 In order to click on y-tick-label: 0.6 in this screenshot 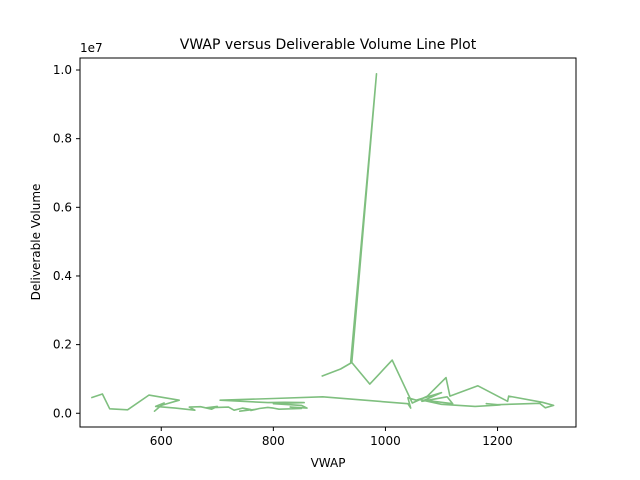, I will do `click(62, 207)`.